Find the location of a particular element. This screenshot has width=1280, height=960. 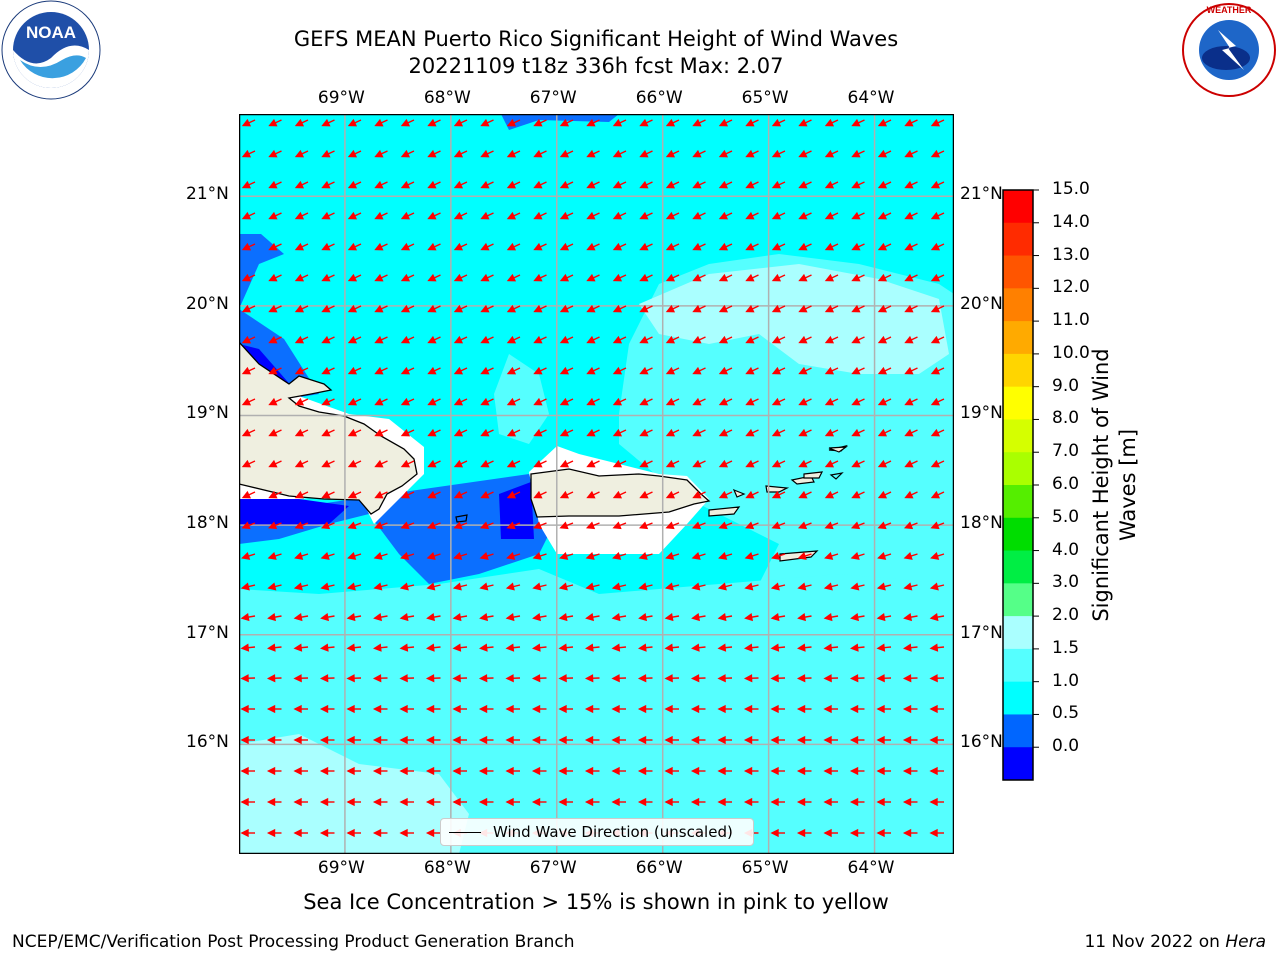

footer-date: 11 Nov 2022 on is located at coordinates (1152, 942).